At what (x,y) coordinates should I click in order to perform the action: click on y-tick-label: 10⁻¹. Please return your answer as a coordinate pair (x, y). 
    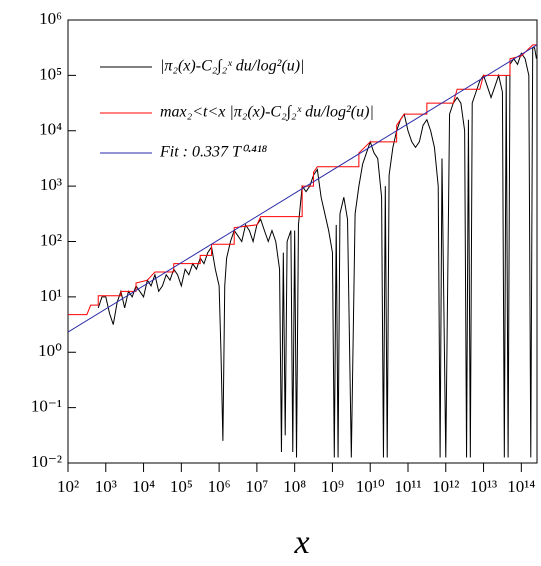
    Looking at the image, I should click on (46, 406).